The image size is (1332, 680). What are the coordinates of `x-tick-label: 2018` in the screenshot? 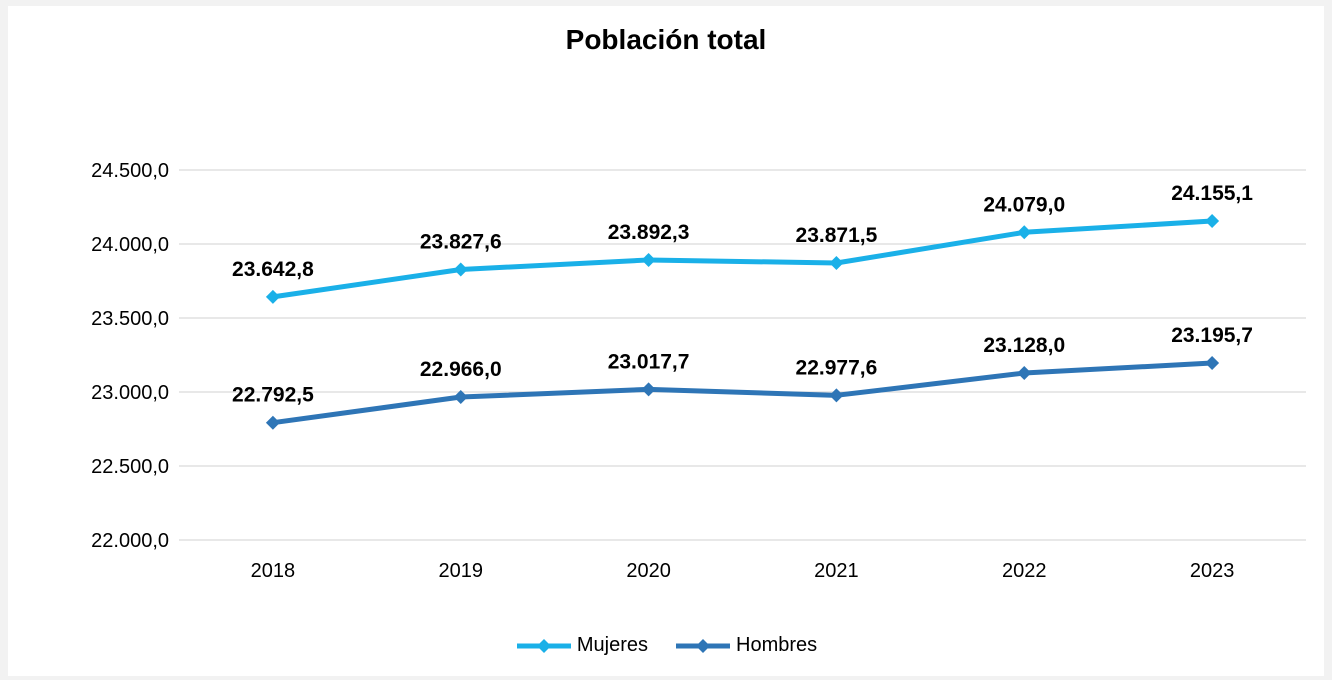 It's located at (273, 571).